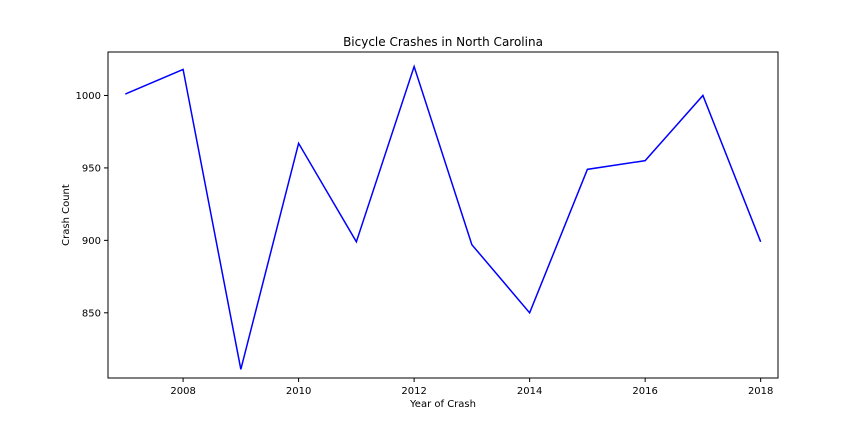 The height and width of the screenshot is (432, 864). Describe the element at coordinates (91, 313) in the screenshot. I see `y-tick-label: 850` at that location.